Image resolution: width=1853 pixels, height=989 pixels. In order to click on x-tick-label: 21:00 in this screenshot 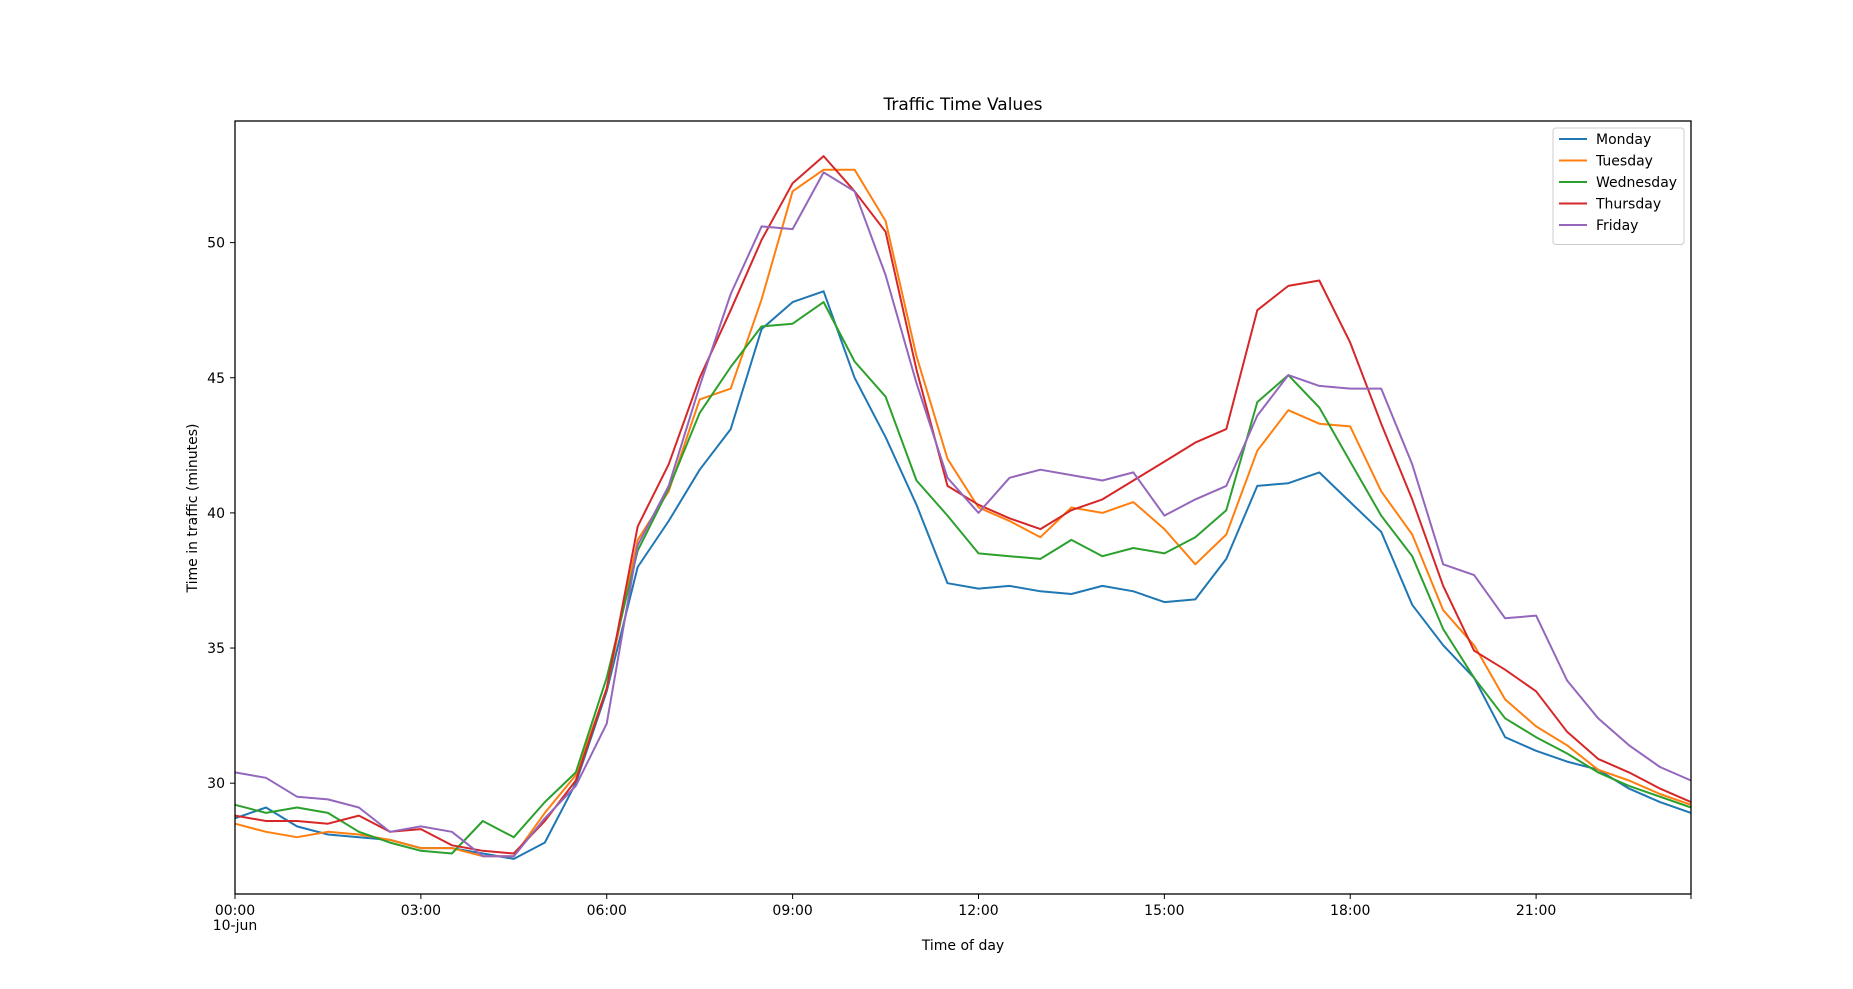, I will do `click(1536, 911)`.